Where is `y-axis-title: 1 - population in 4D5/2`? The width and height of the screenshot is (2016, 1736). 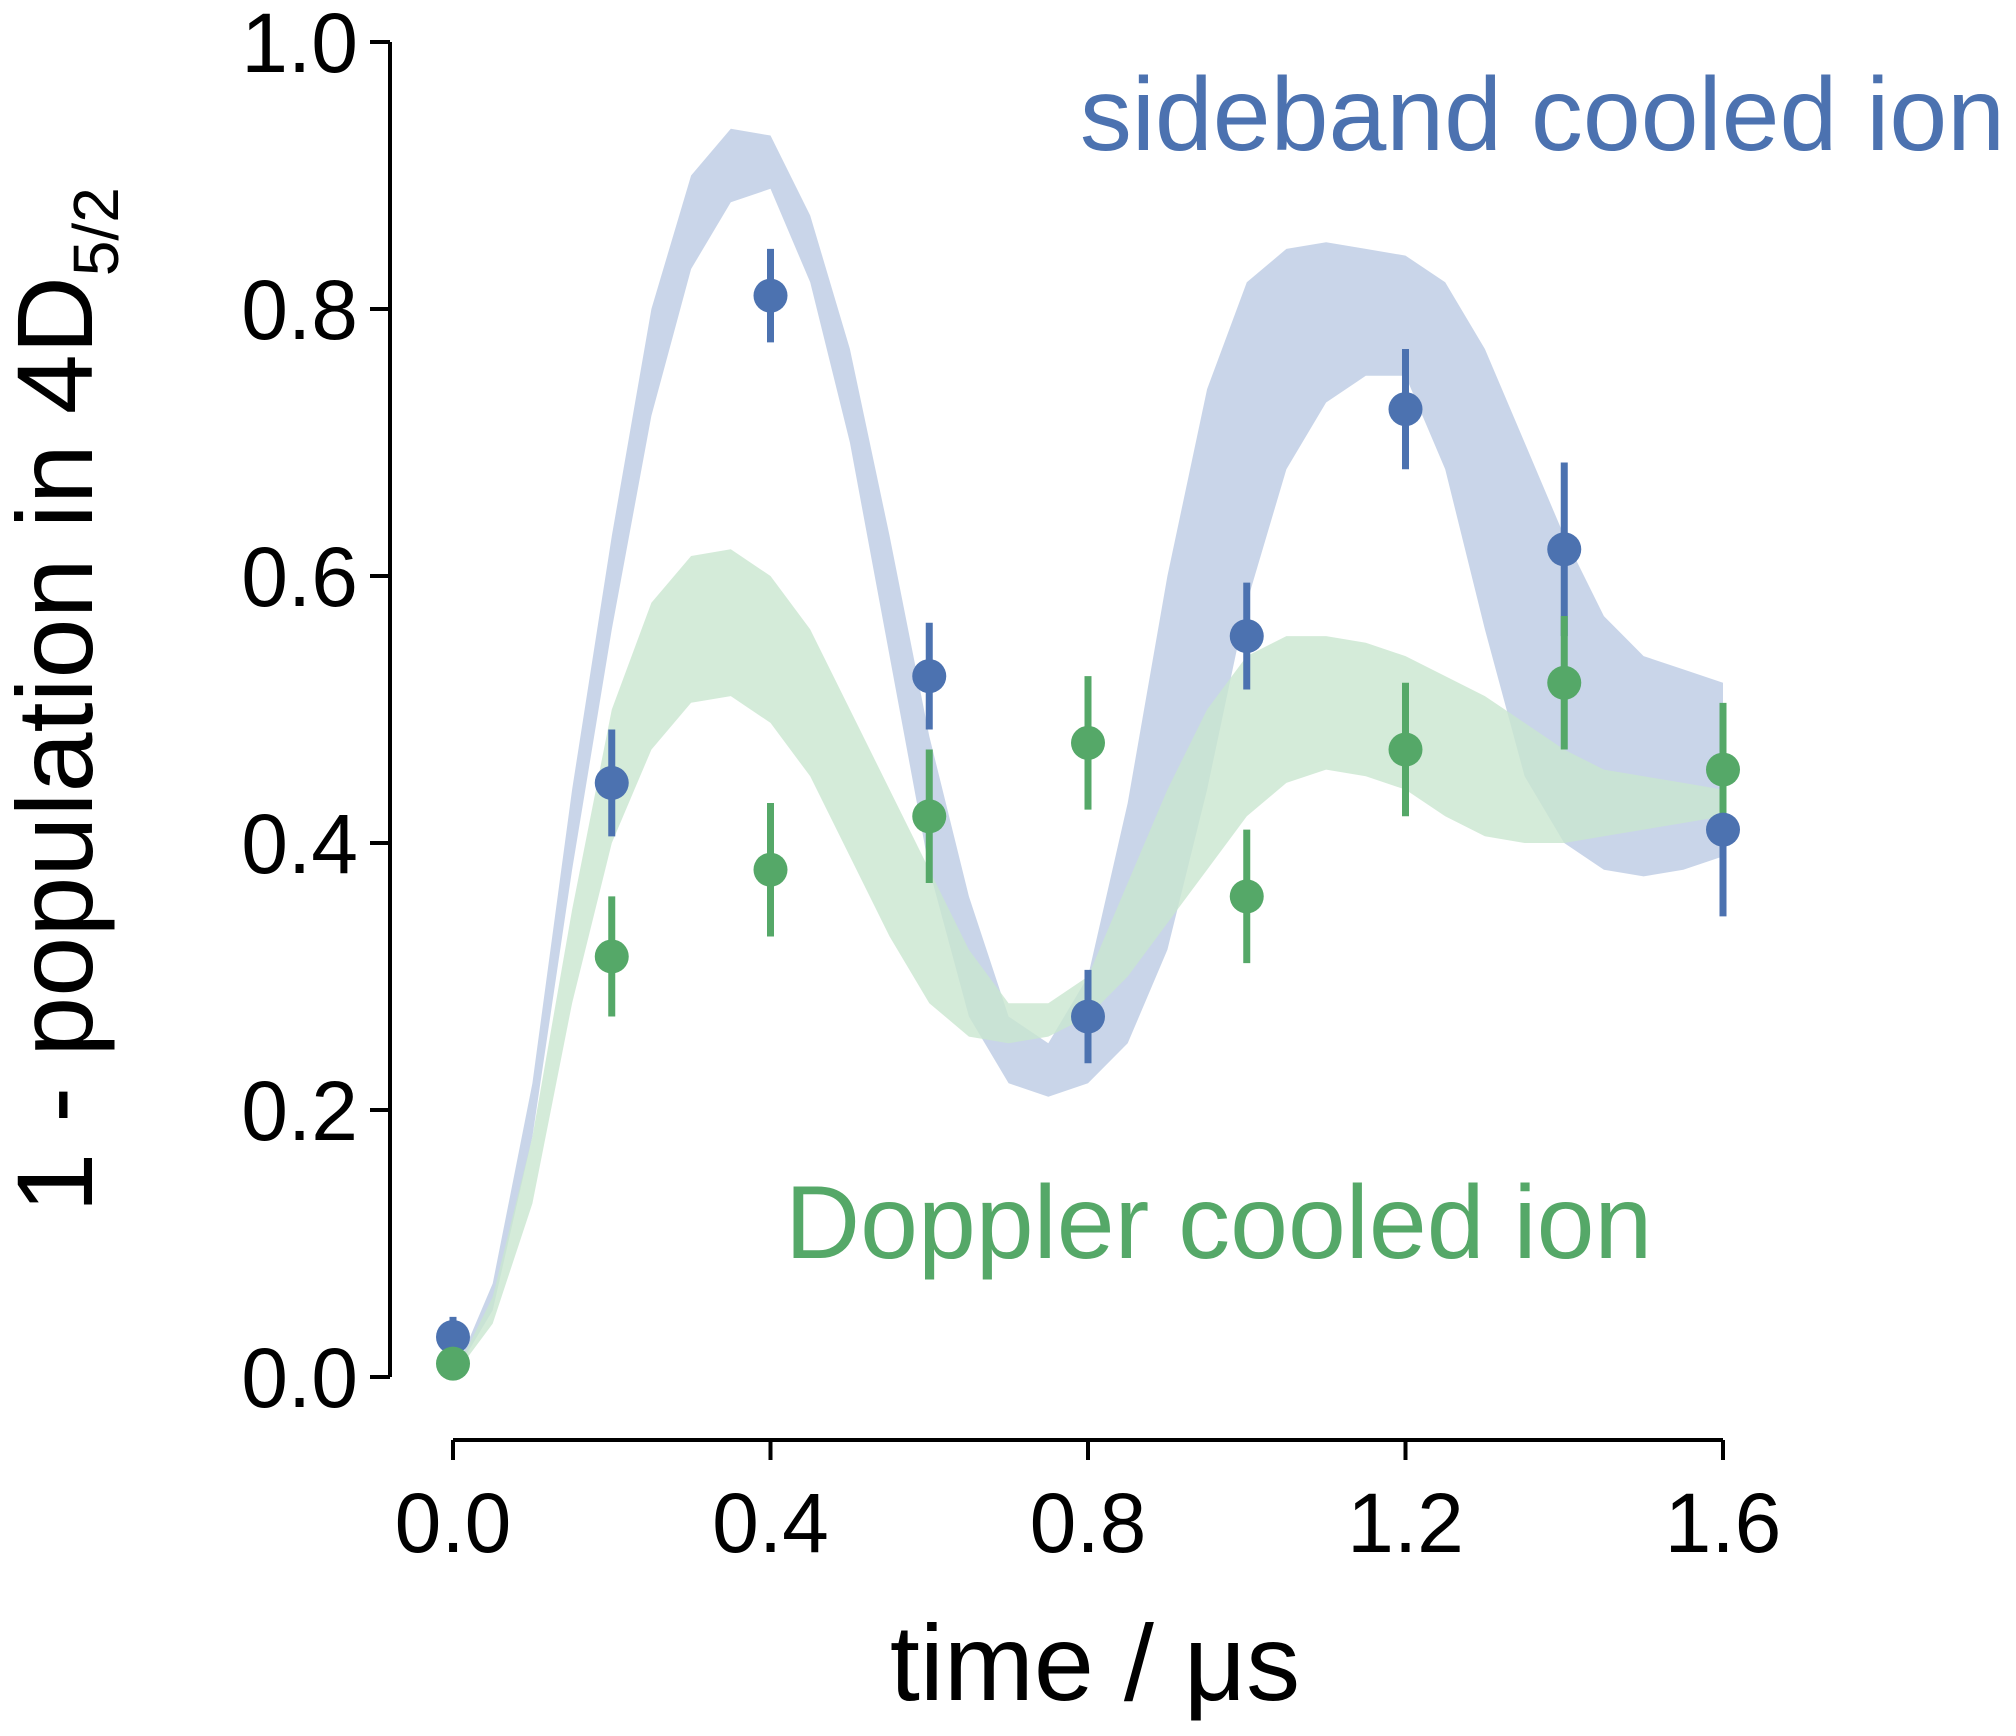
y-axis-title: 1 - population in 4D5/2 is located at coordinates (66, 700).